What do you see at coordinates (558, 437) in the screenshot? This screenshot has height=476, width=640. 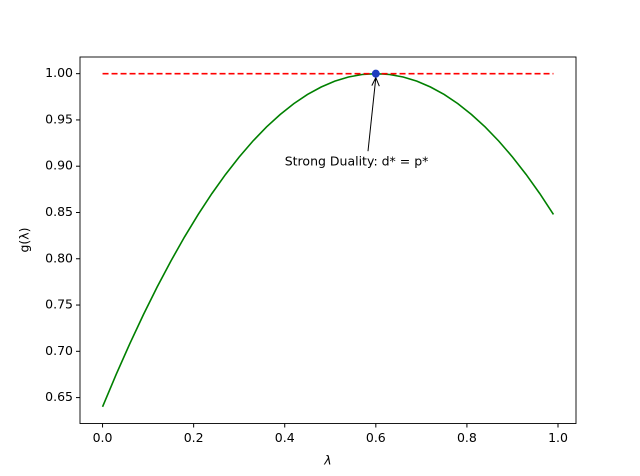 I see `x-tick-label: 1.0` at bounding box center [558, 437].